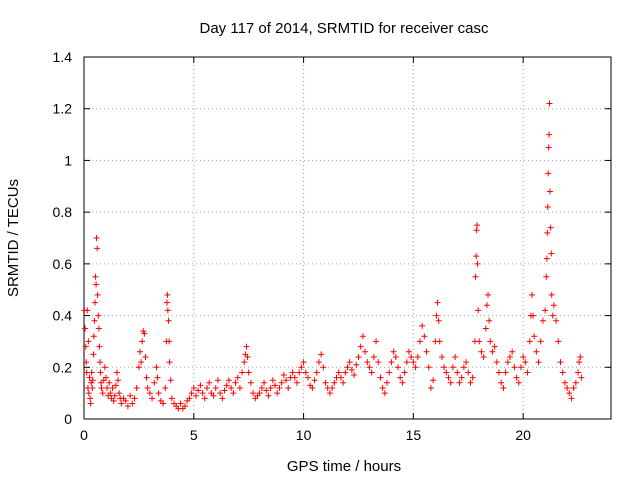  Describe the element at coordinates (304, 435) in the screenshot. I see `x-tick-label: 10` at that location.